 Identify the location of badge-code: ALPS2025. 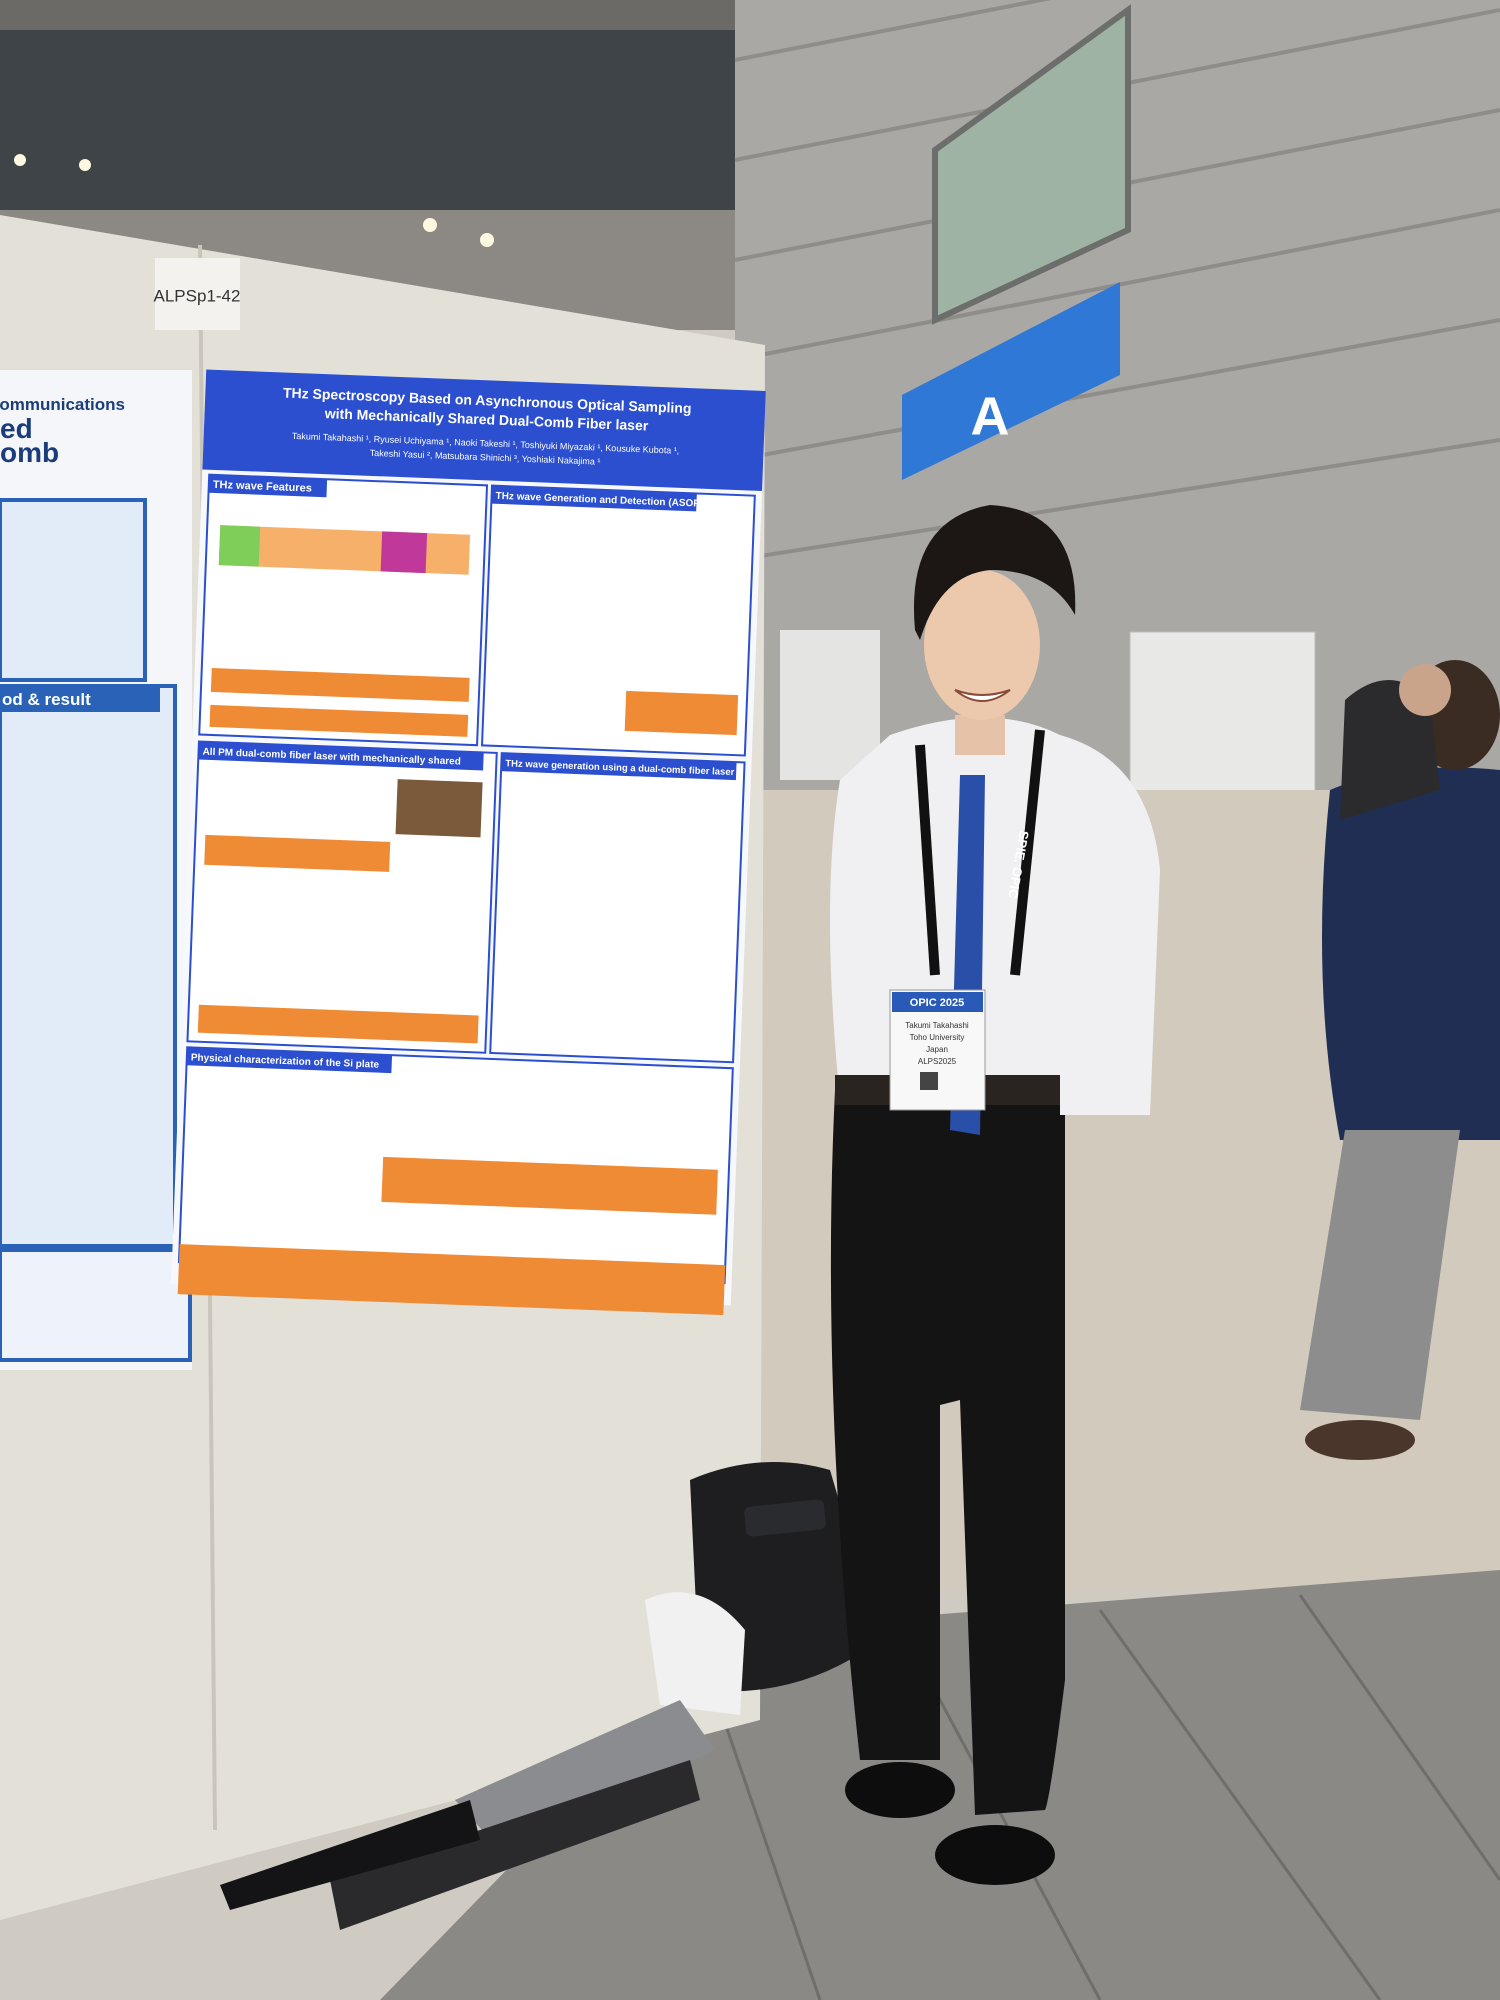
(937, 1061).